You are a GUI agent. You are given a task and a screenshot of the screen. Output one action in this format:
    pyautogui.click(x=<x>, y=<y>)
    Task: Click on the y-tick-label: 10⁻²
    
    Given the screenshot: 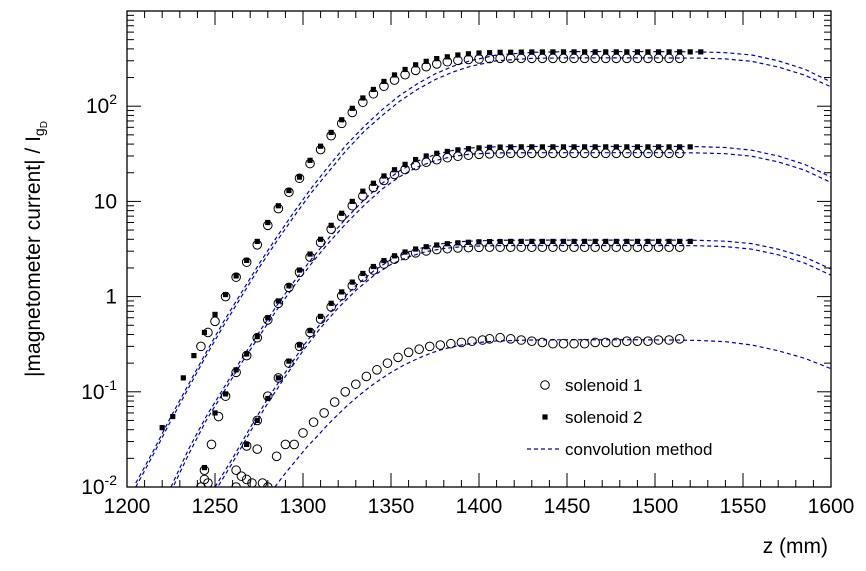 What is the action you would take?
    pyautogui.click(x=99, y=485)
    